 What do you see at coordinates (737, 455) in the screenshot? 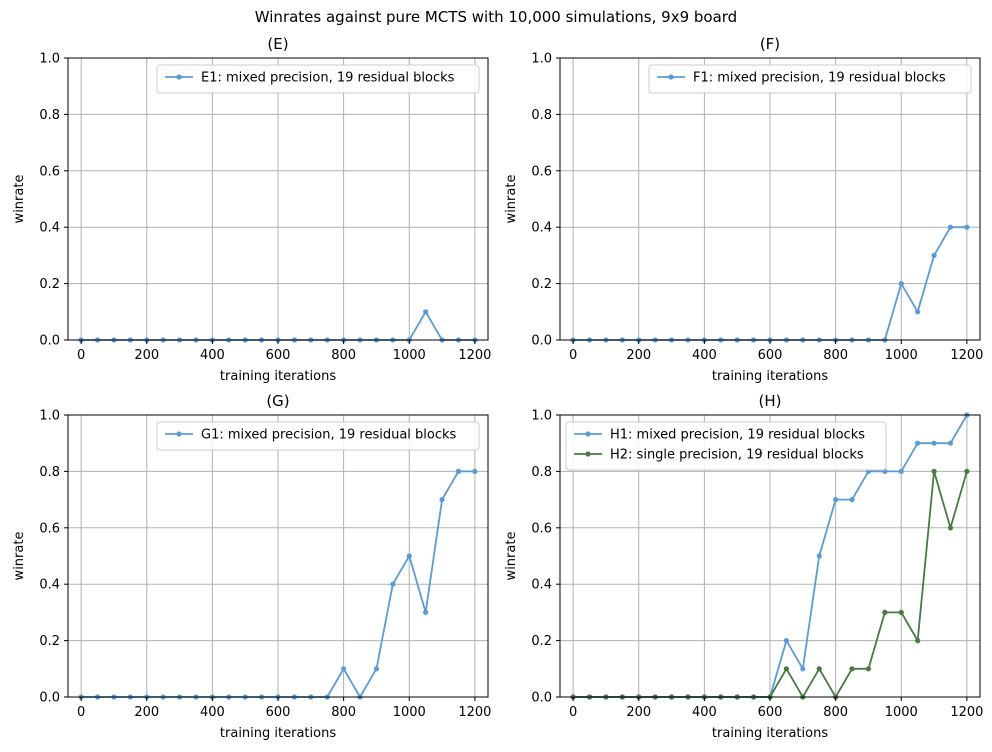
I see `legend-entry: H2: single precision, 19 residual blocks` at bounding box center [737, 455].